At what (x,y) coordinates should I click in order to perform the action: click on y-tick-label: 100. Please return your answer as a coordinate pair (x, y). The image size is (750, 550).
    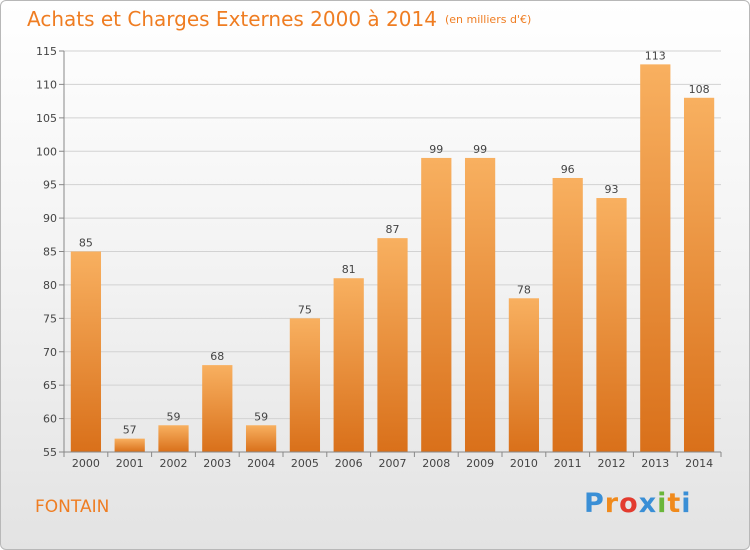
    Looking at the image, I should click on (46, 151).